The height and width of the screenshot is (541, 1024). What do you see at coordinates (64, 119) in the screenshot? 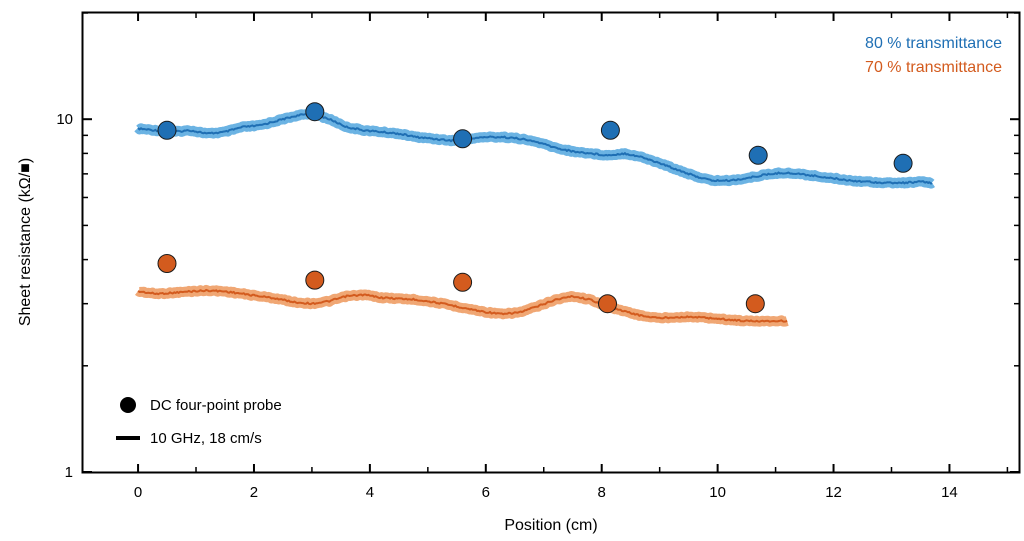
I see `y-tick-label: 10` at bounding box center [64, 119].